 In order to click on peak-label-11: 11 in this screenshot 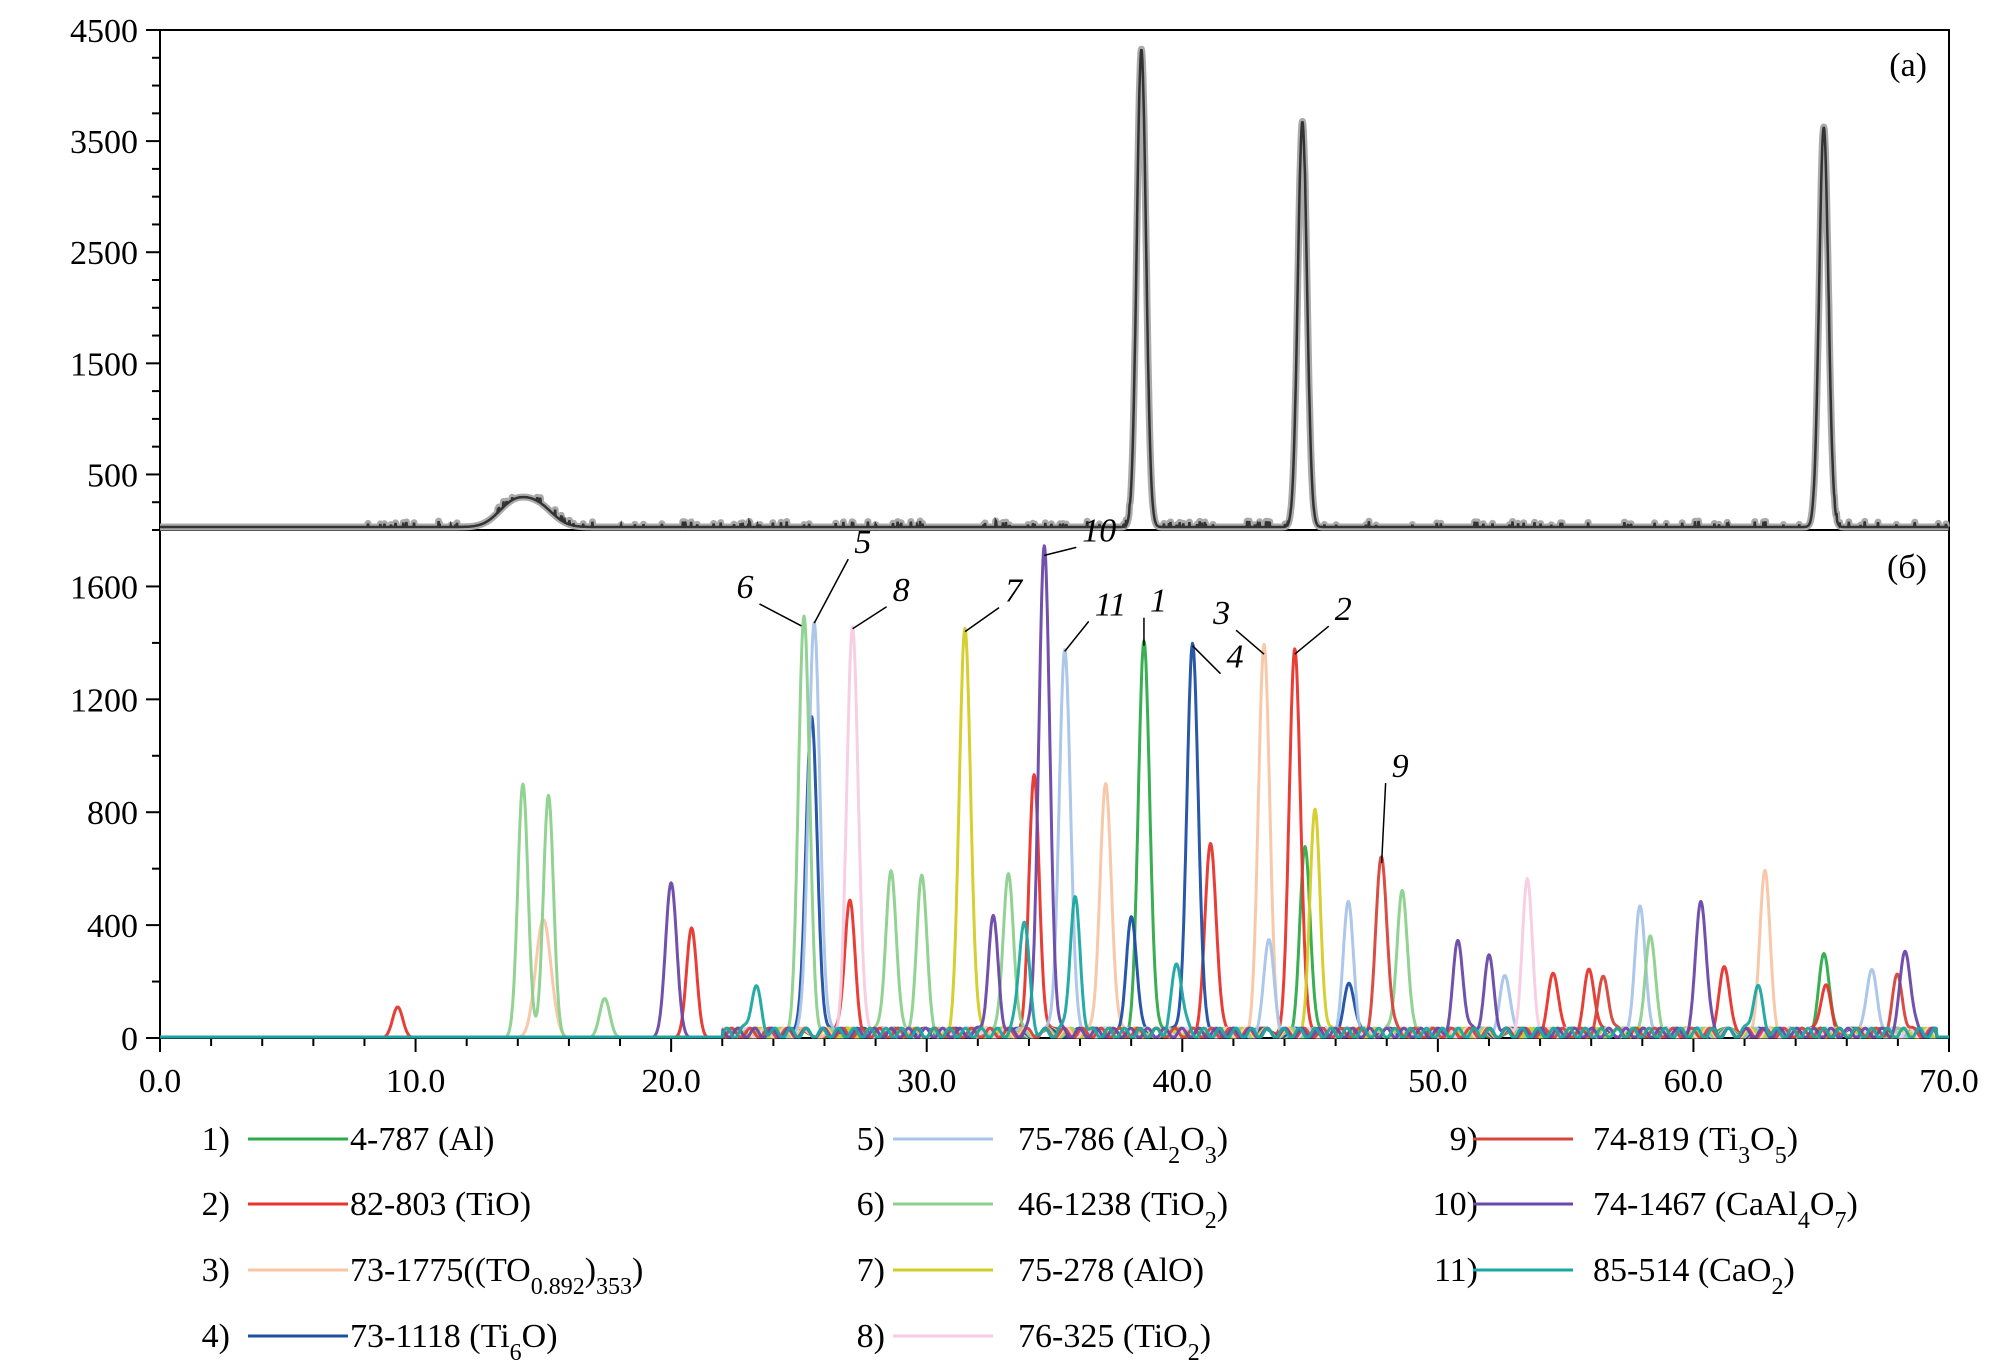, I will do `click(1110, 604)`.